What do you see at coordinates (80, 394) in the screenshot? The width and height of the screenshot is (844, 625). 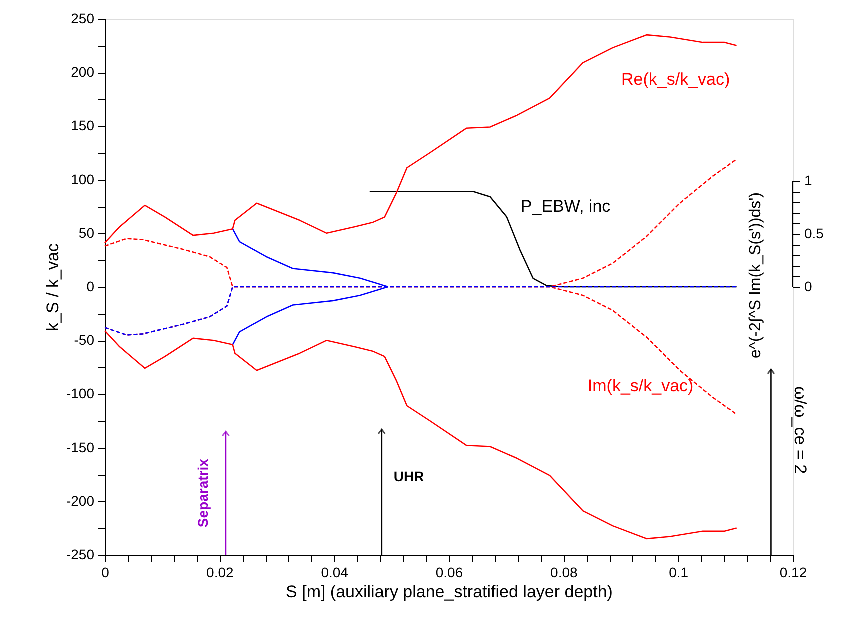 I see `y-tick-label: -100` at bounding box center [80, 394].